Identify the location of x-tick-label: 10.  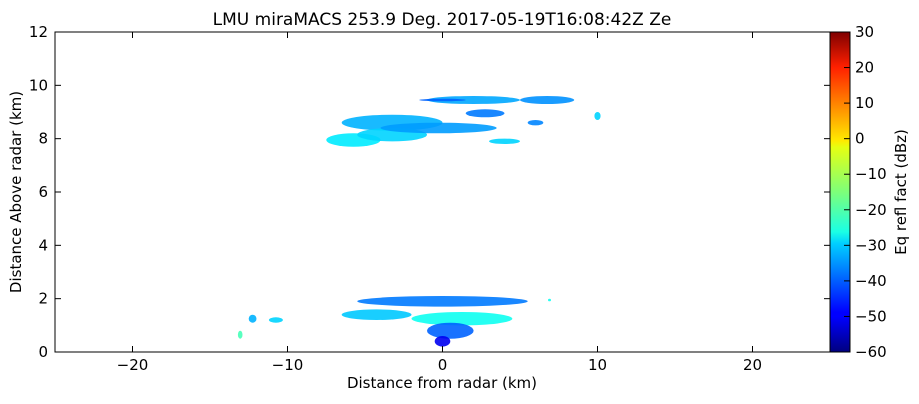
(597, 365).